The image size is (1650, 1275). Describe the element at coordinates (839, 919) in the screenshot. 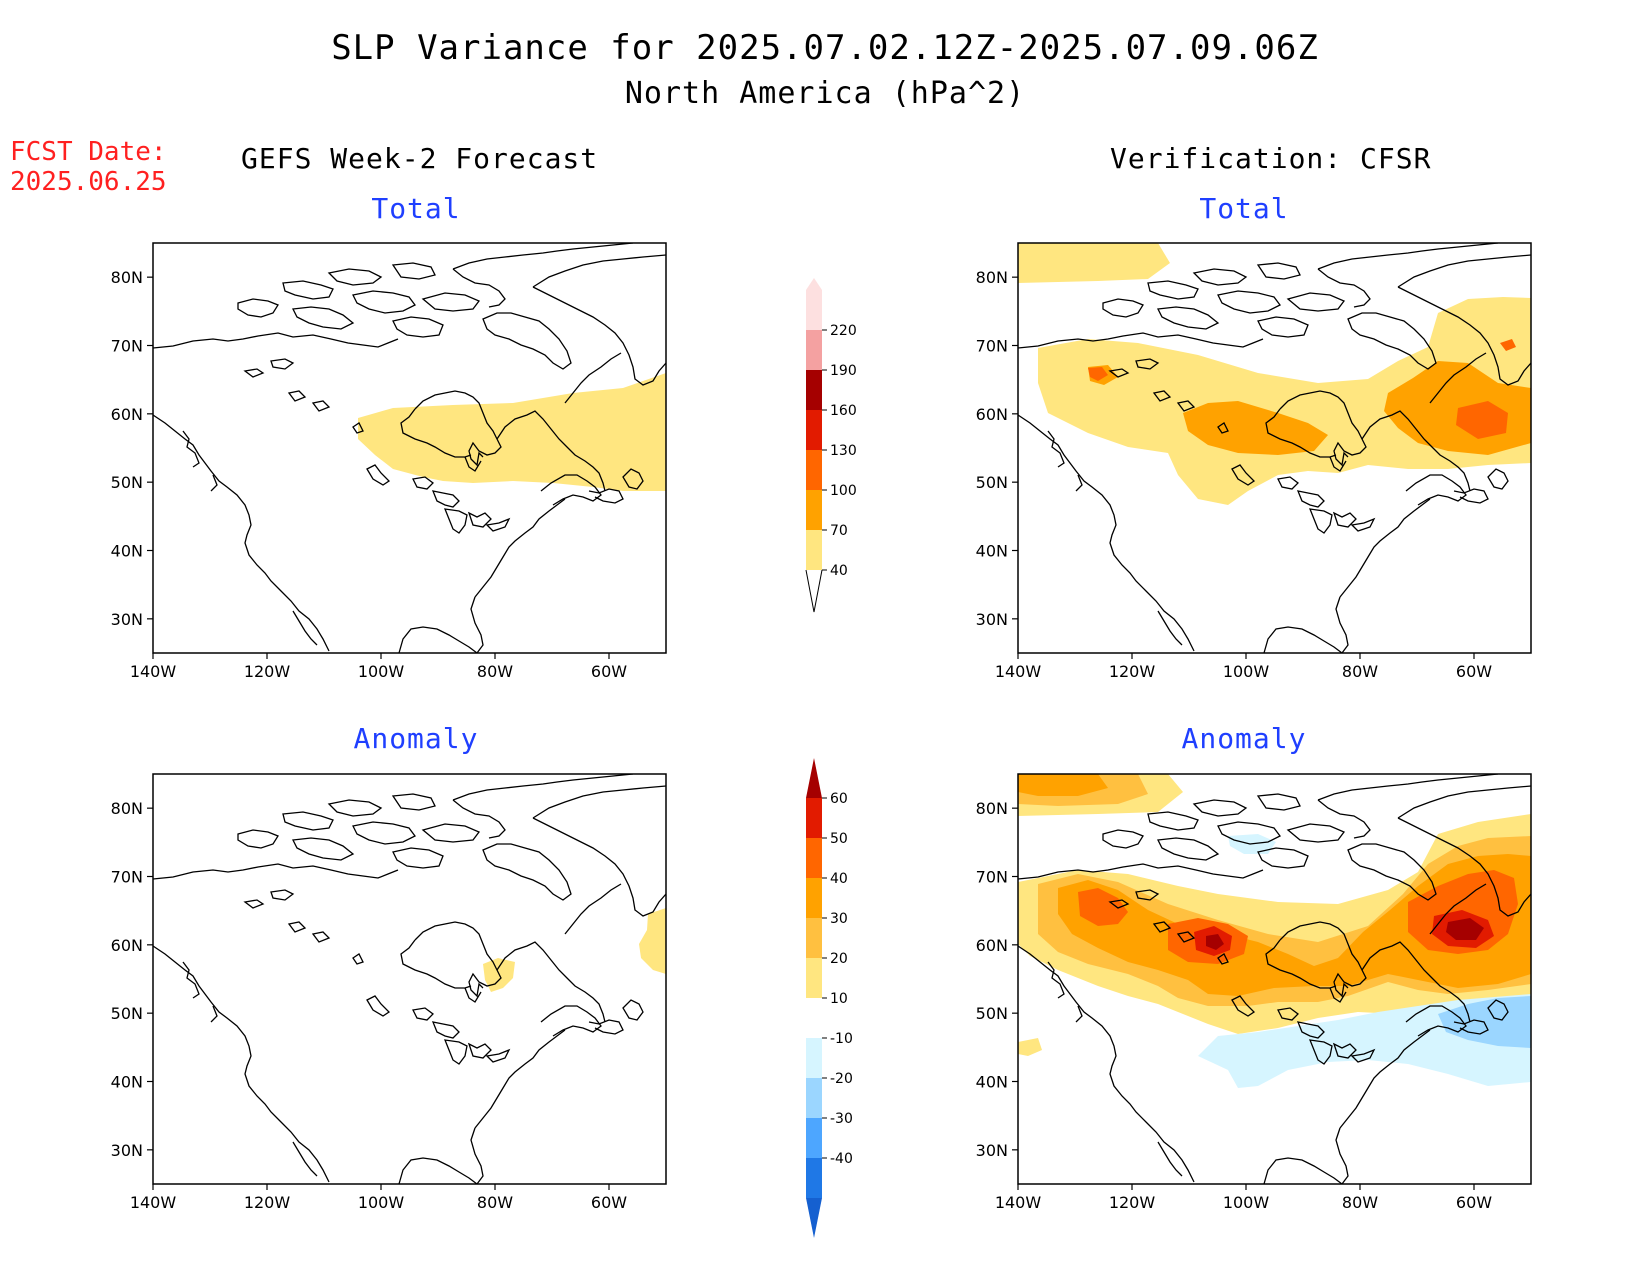

I see `colorbar-label: 30` at that location.